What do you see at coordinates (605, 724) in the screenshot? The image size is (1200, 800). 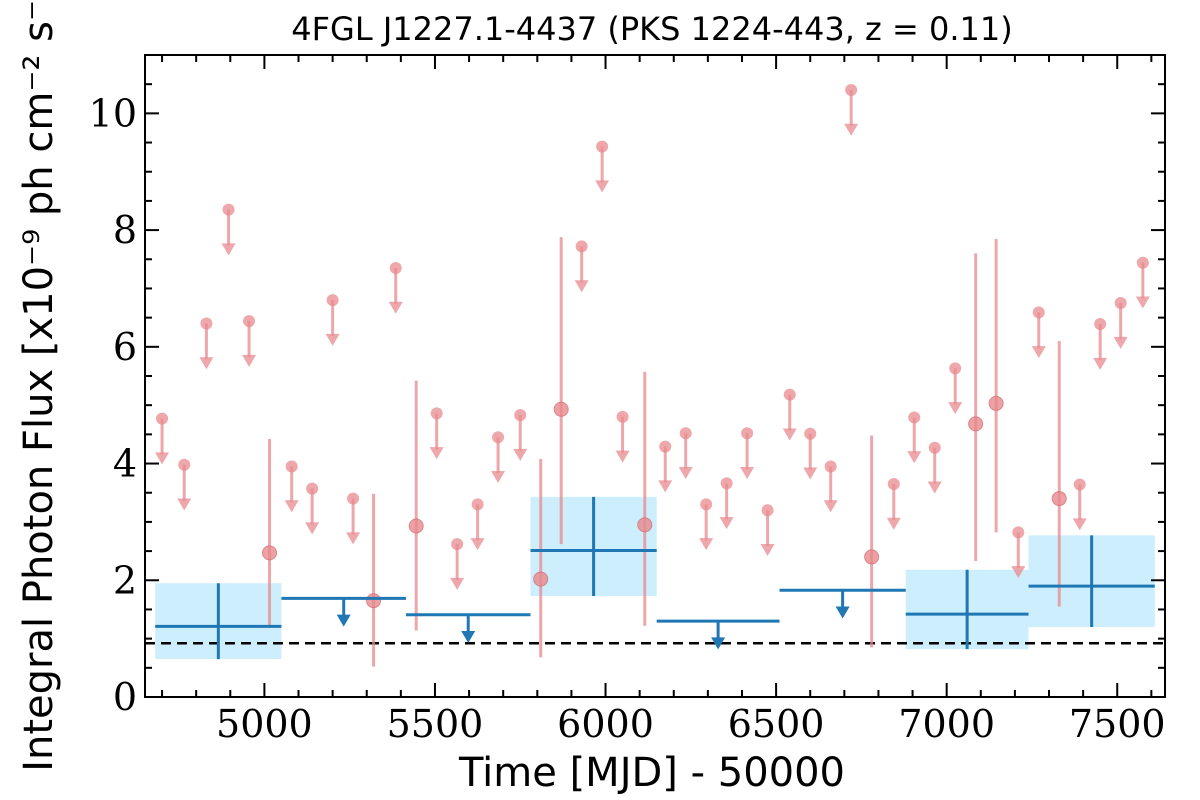 I see `x-tick-label: 6000` at bounding box center [605, 724].